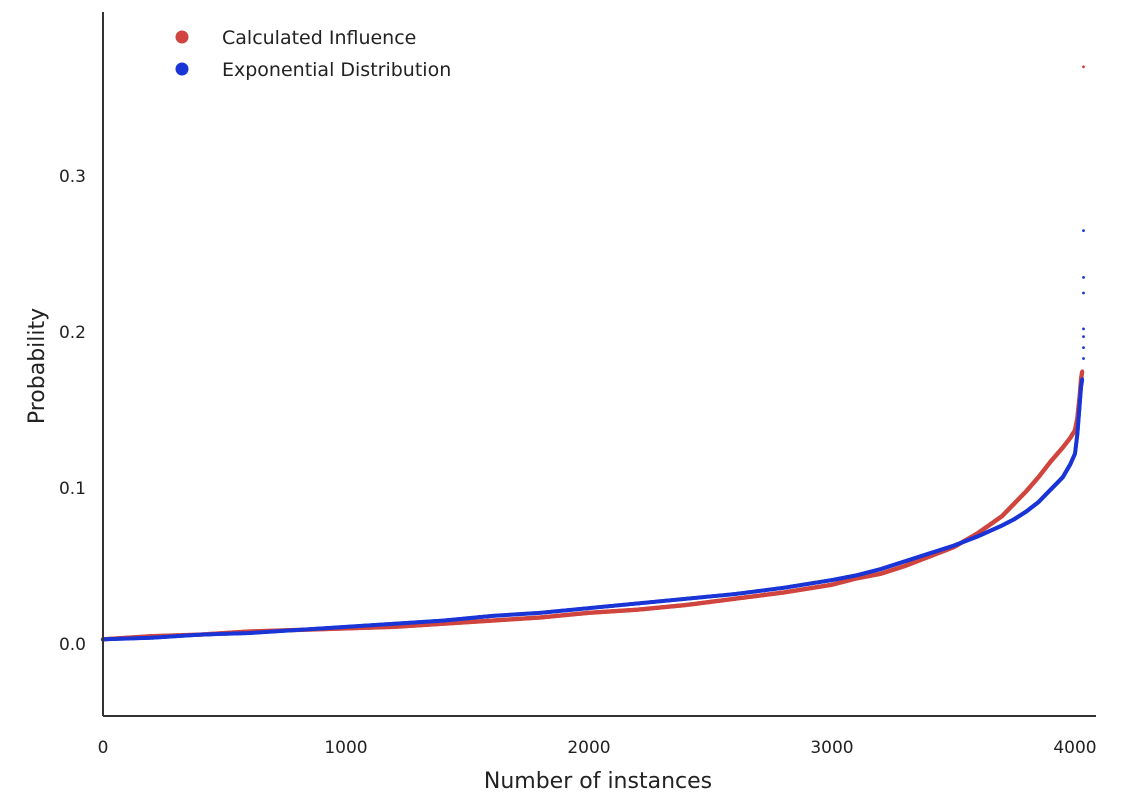  I want to click on y-tick-label: 0.3, so click(72, 177).